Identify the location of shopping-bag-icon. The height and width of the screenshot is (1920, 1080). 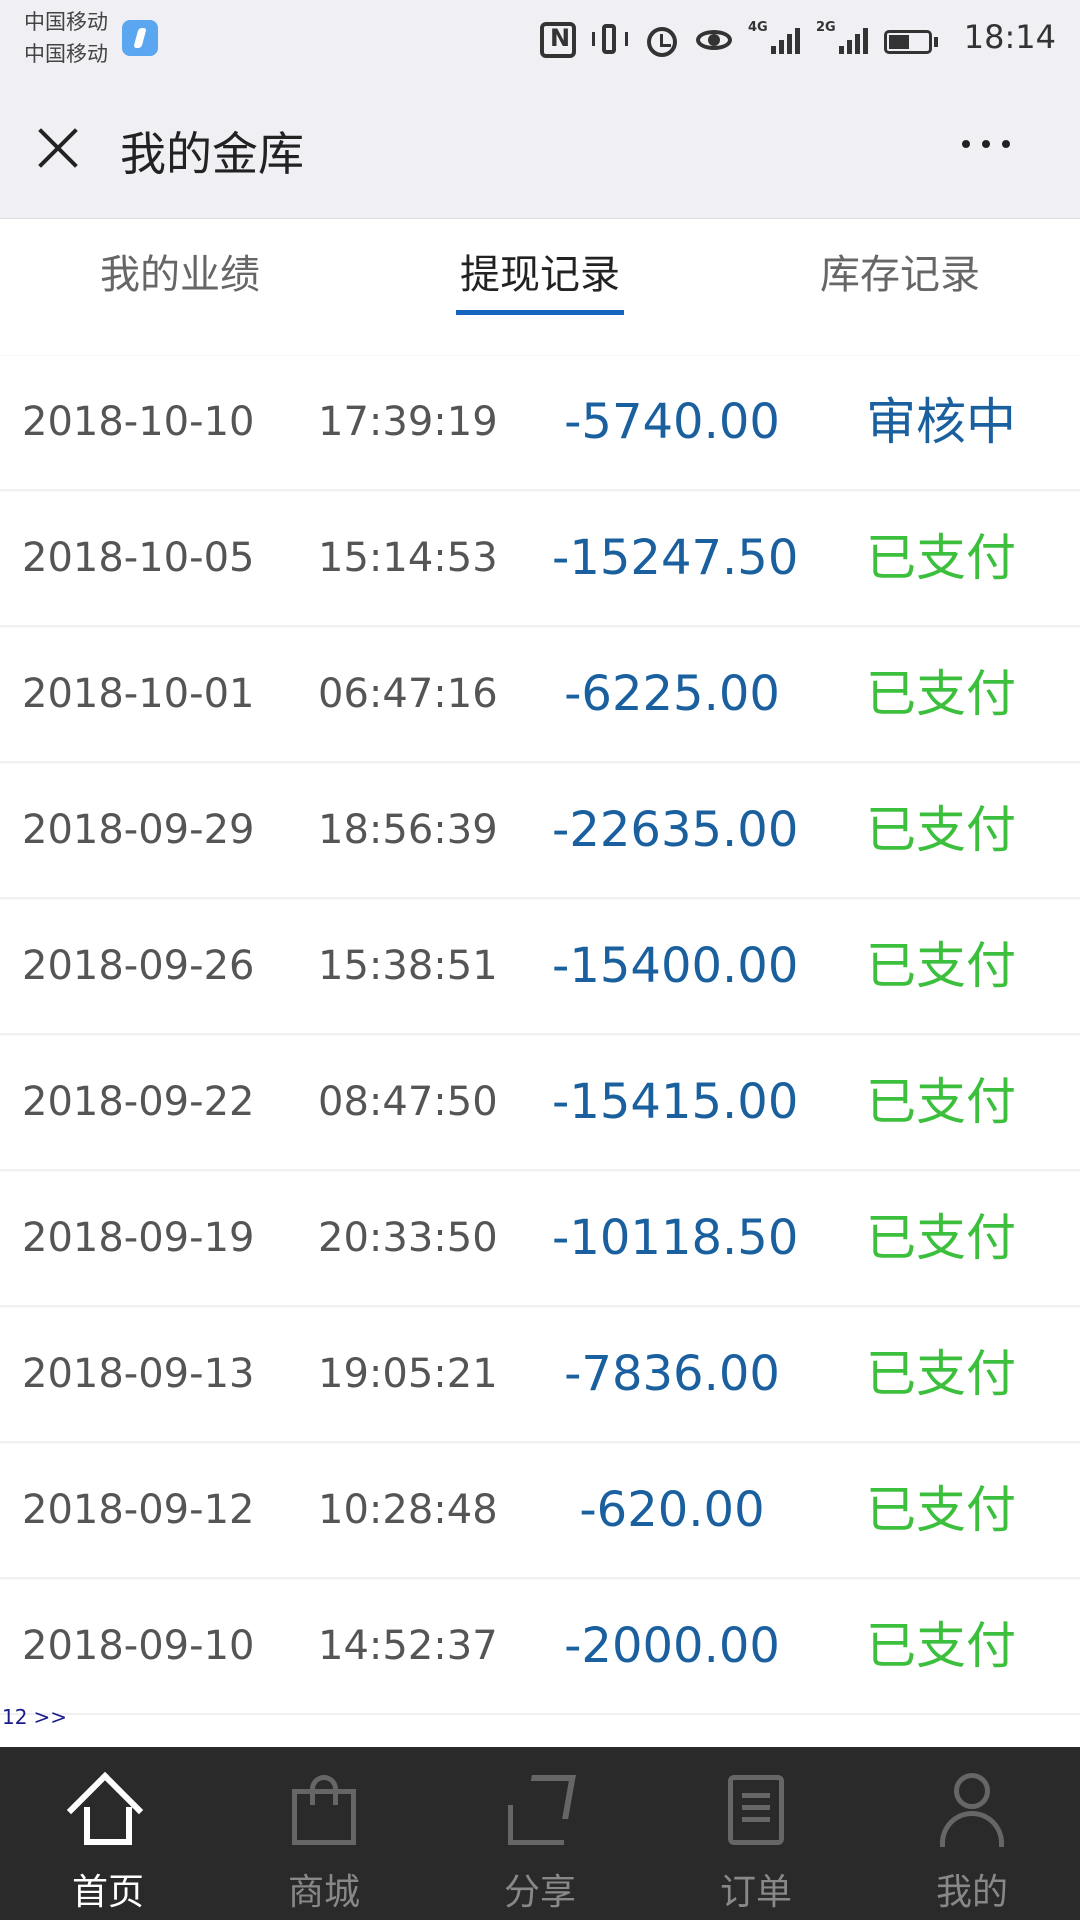
(324, 1809).